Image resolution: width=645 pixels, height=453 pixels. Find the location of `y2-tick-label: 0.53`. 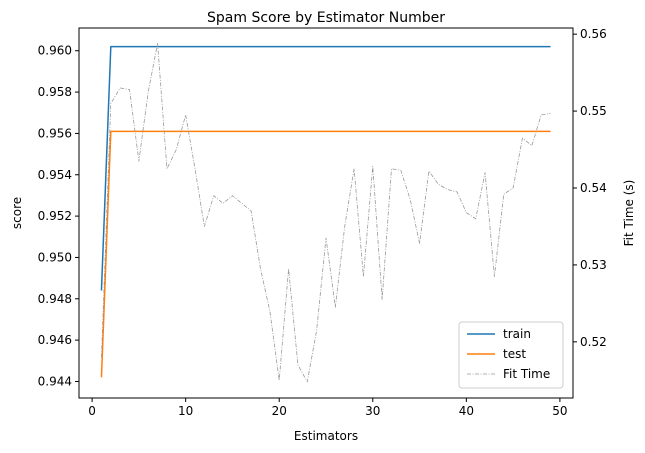

y2-tick-label: 0.53 is located at coordinates (593, 265).